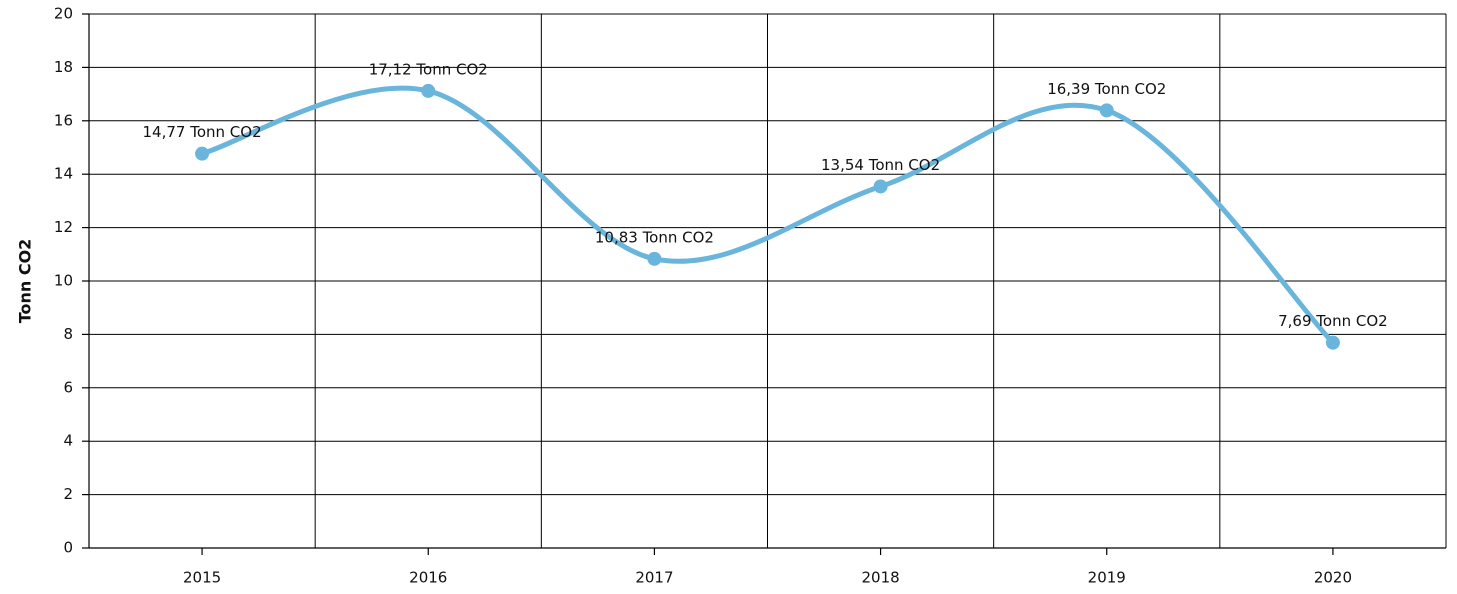 Image resolution: width=1457 pixels, height=594 pixels. I want to click on data-label: 10,83 Tonn CO2, so click(654, 237).